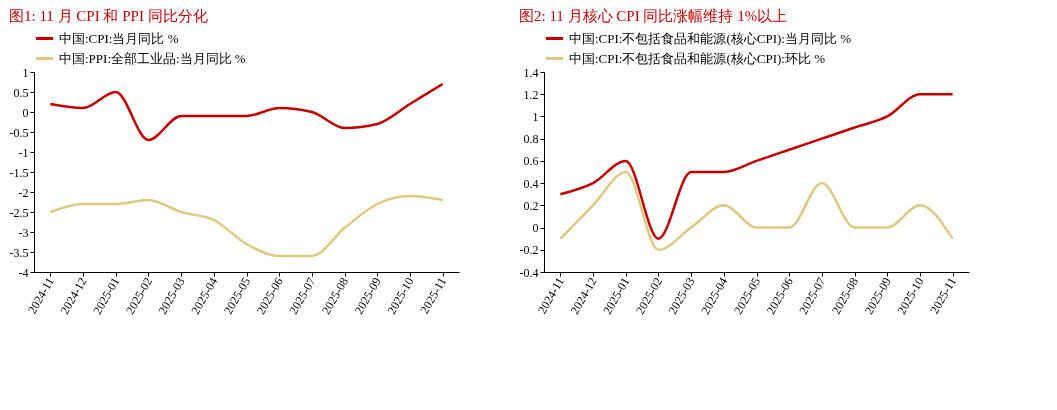 The width and height of the screenshot is (1057, 410). Describe the element at coordinates (531, 72) in the screenshot. I see `y-tick-label: 1.4` at that location.